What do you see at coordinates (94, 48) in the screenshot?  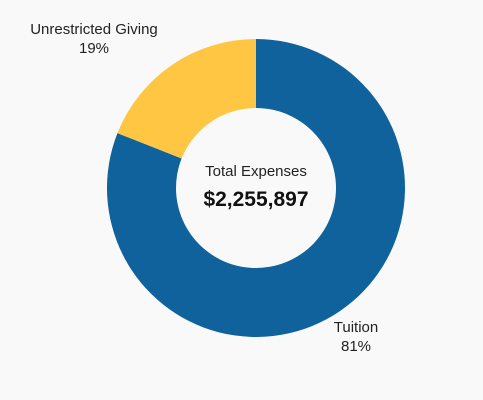 I see `slice-percent-unrestricted-giving: 19%` at bounding box center [94, 48].